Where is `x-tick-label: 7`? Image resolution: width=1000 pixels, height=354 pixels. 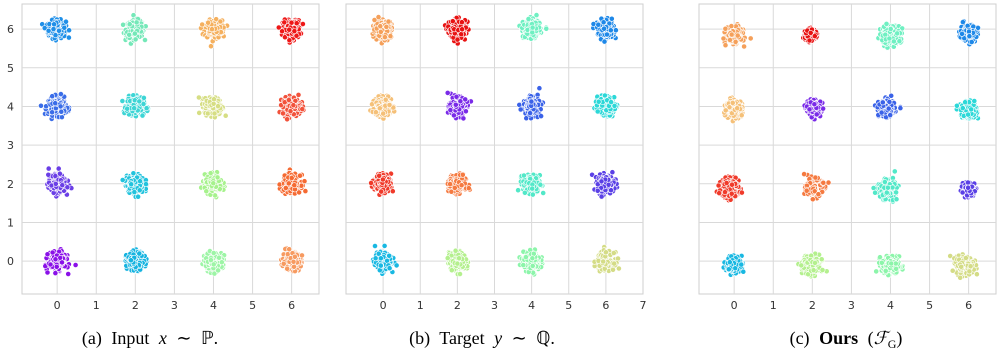 x-tick-label: 7 is located at coordinates (643, 305).